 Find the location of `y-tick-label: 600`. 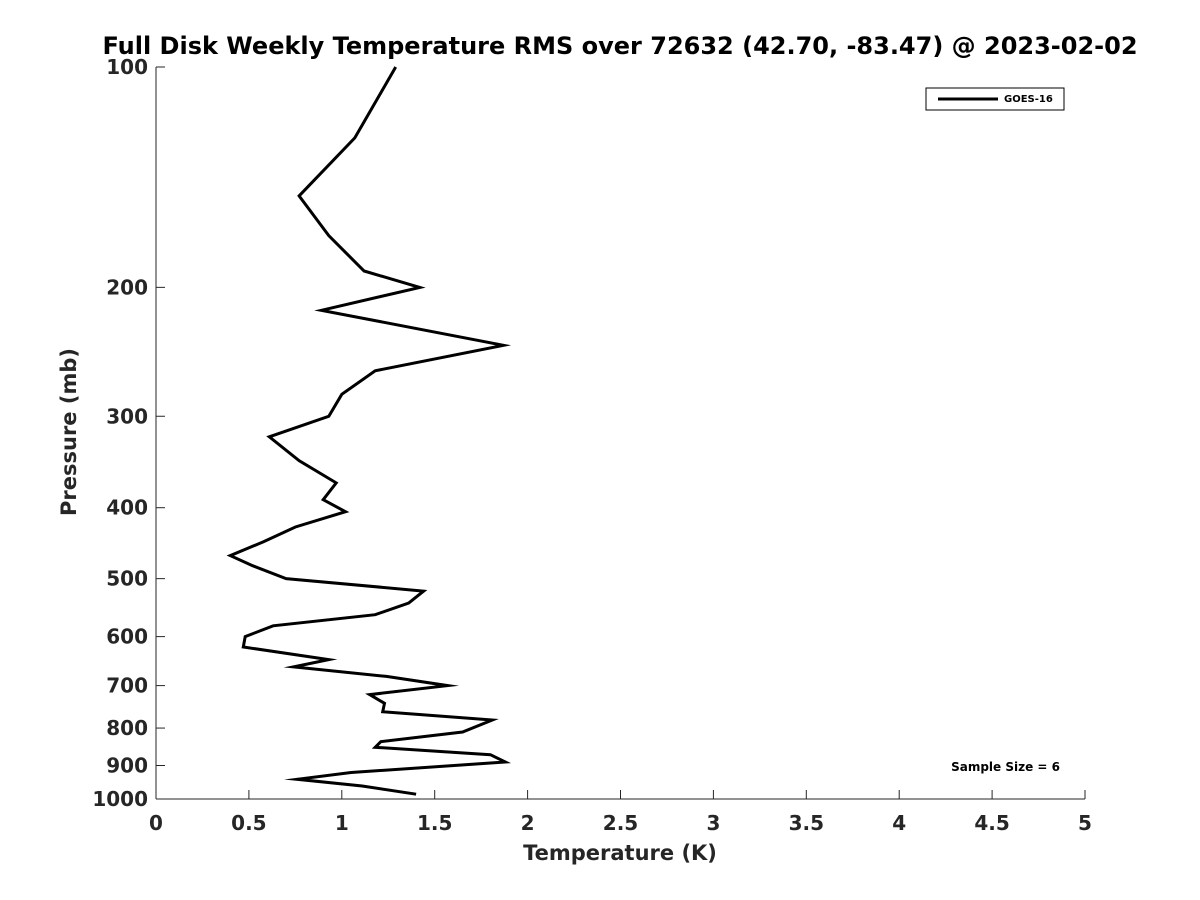

y-tick-label: 600 is located at coordinates (127, 637).